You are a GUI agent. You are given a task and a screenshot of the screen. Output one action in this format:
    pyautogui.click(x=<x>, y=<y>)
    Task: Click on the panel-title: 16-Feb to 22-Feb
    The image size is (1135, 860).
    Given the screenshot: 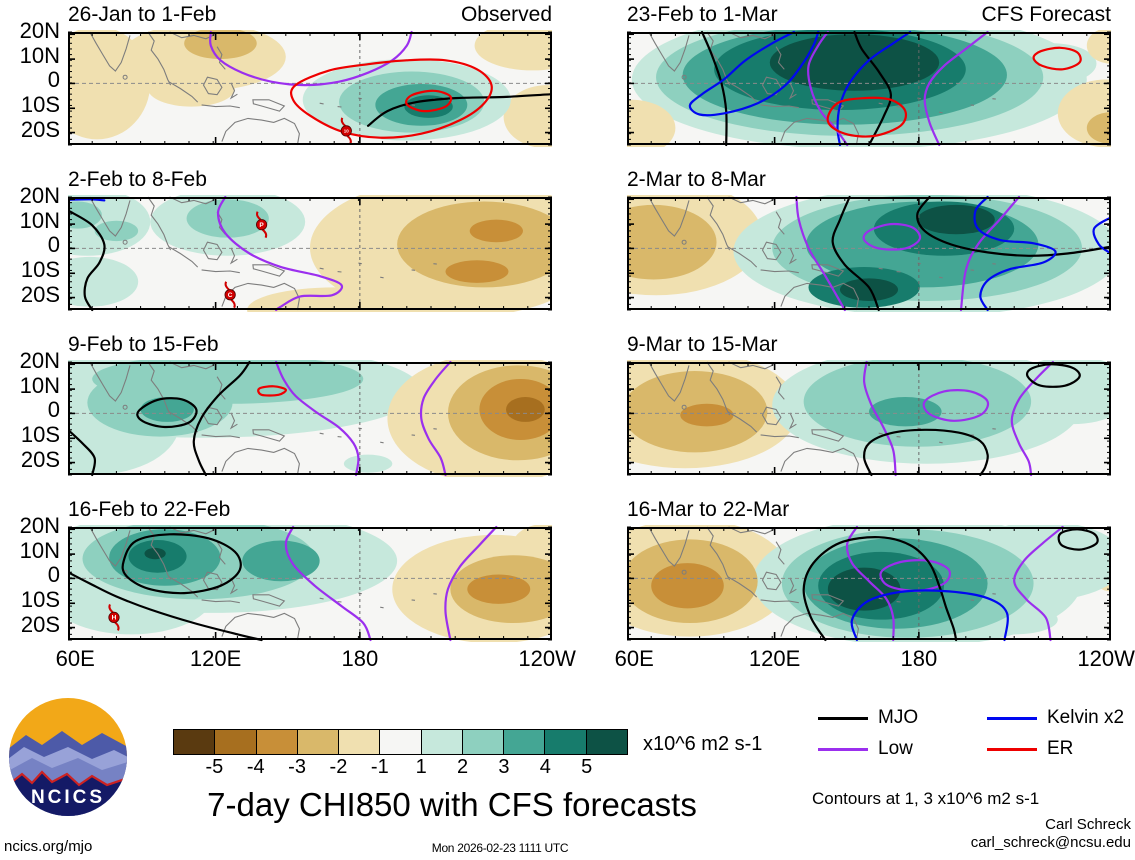 What is the action you would take?
    pyautogui.click(x=149, y=509)
    